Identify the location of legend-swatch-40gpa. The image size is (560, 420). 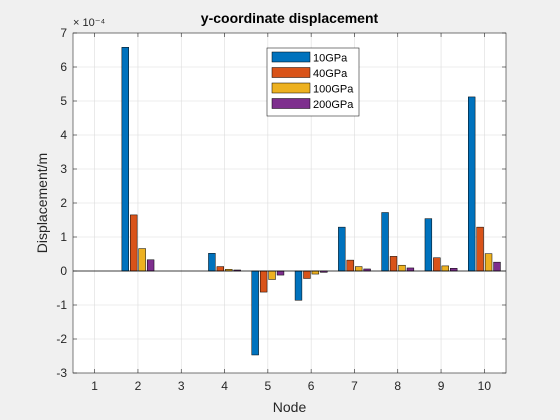
(291, 72).